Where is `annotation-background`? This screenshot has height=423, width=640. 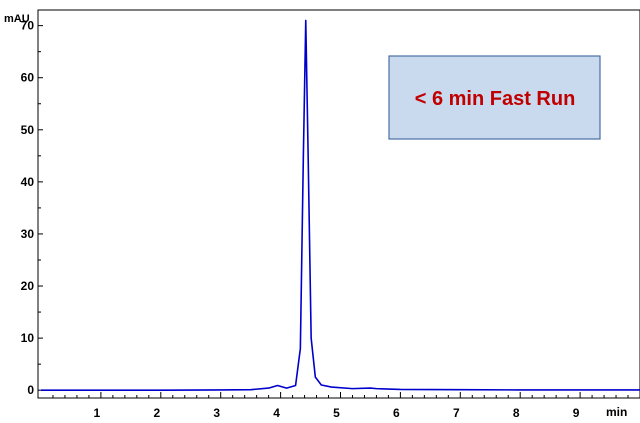 annotation-background is located at coordinates (494, 97).